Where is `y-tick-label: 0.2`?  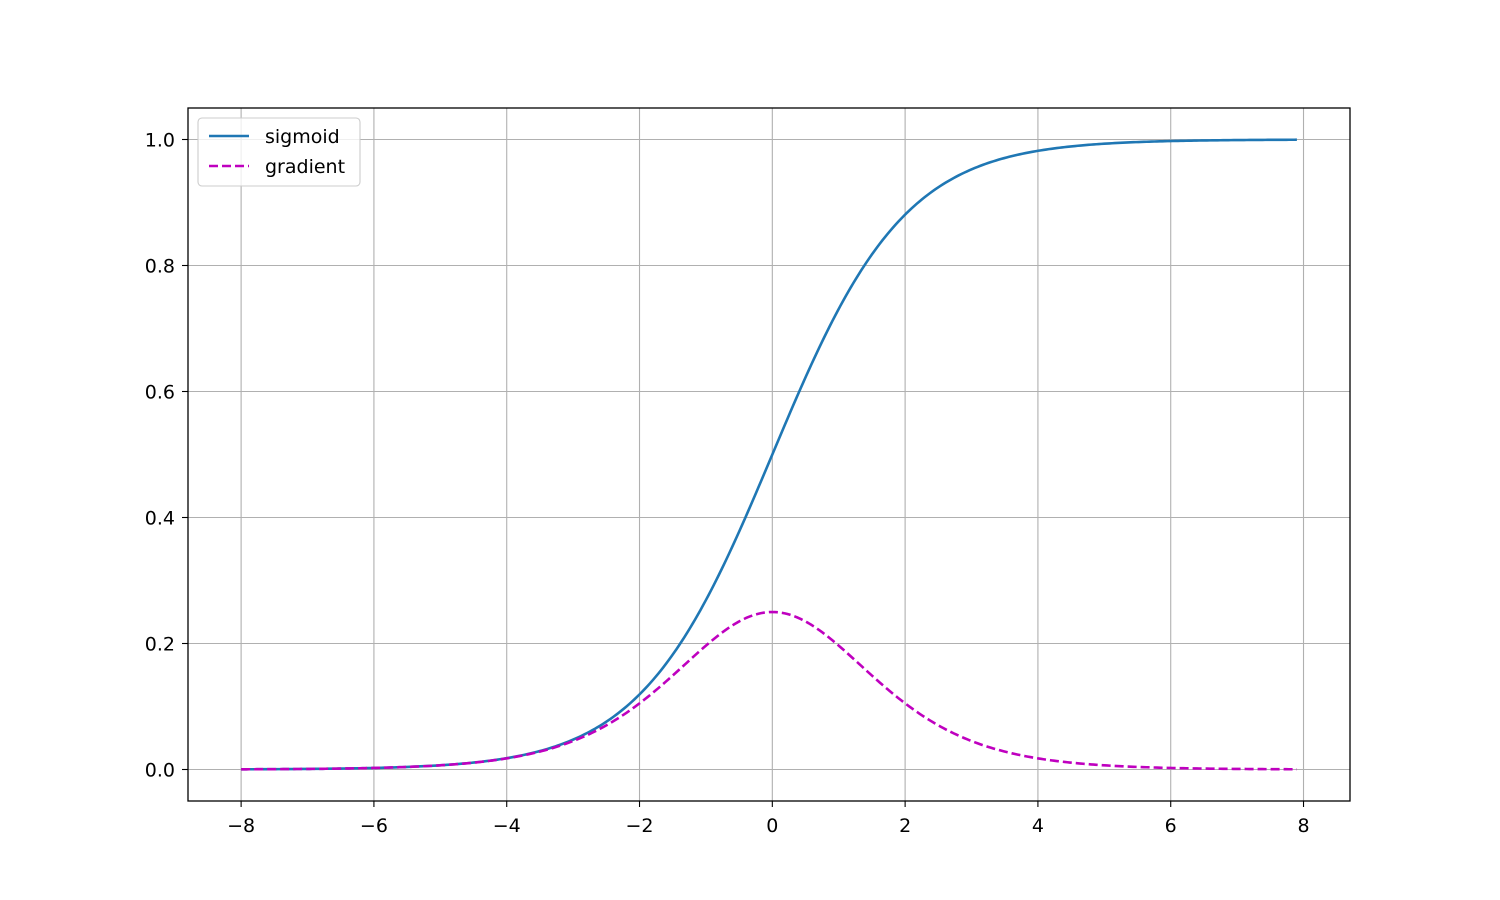
y-tick-label: 0.2 is located at coordinates (160, 645).